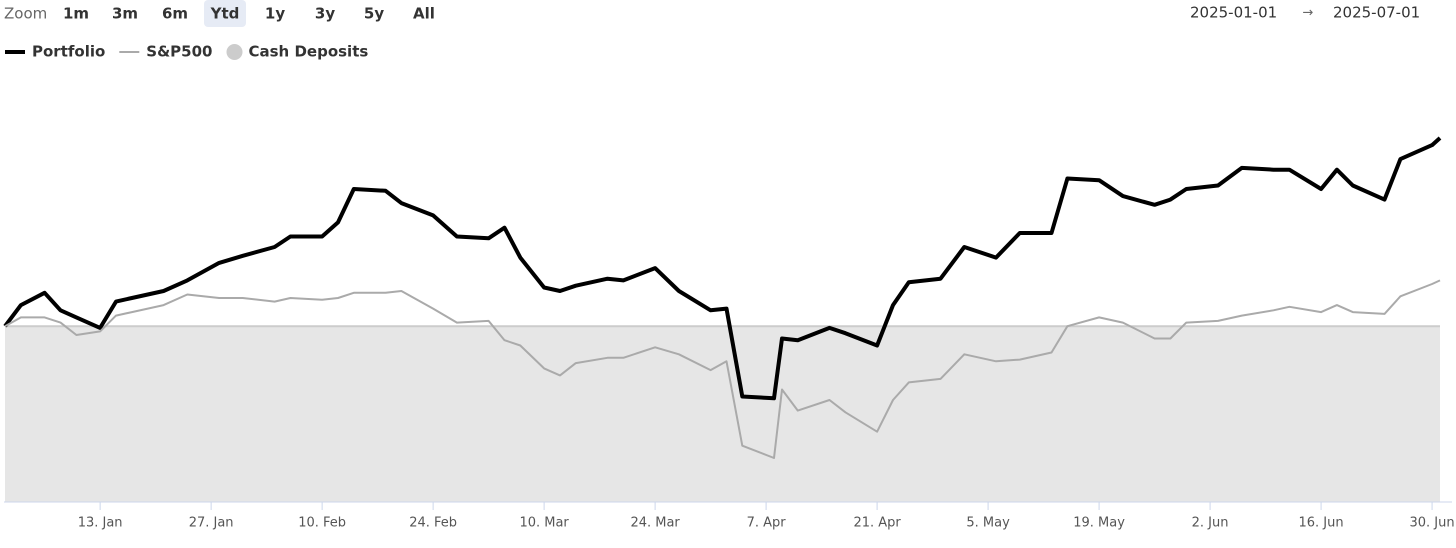 The image size is (1456, 548). I want to click on x-tick-label: 27. Jan, so click(211, 523).